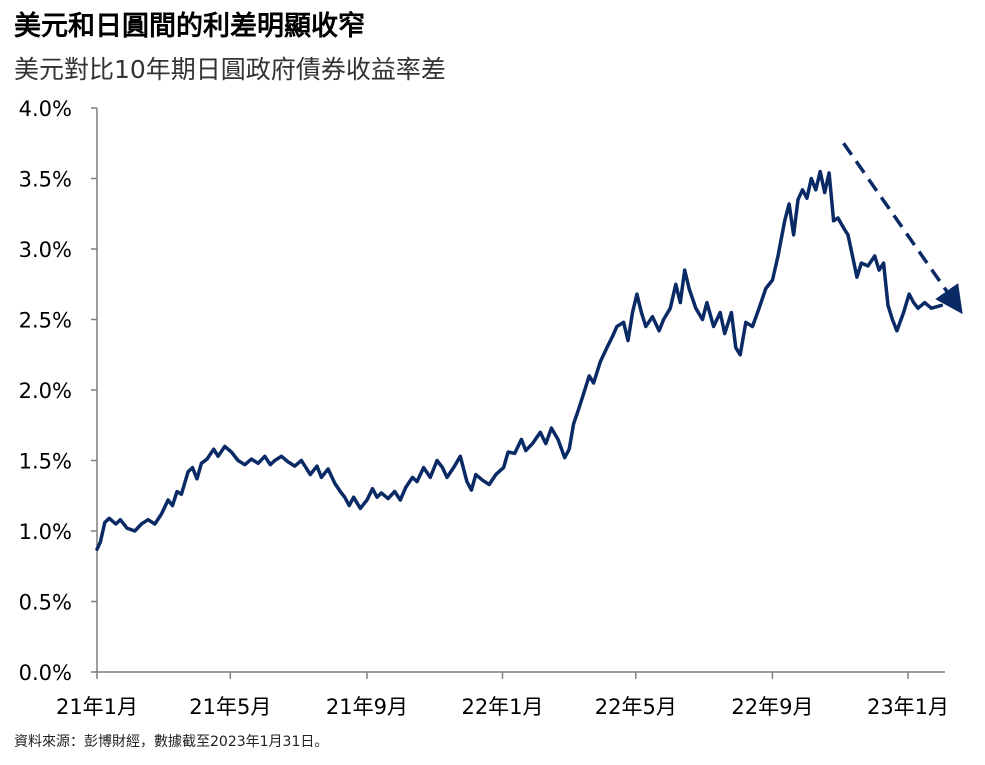  I want to click on x-tick-label: 23年1月, so click(908, 707).